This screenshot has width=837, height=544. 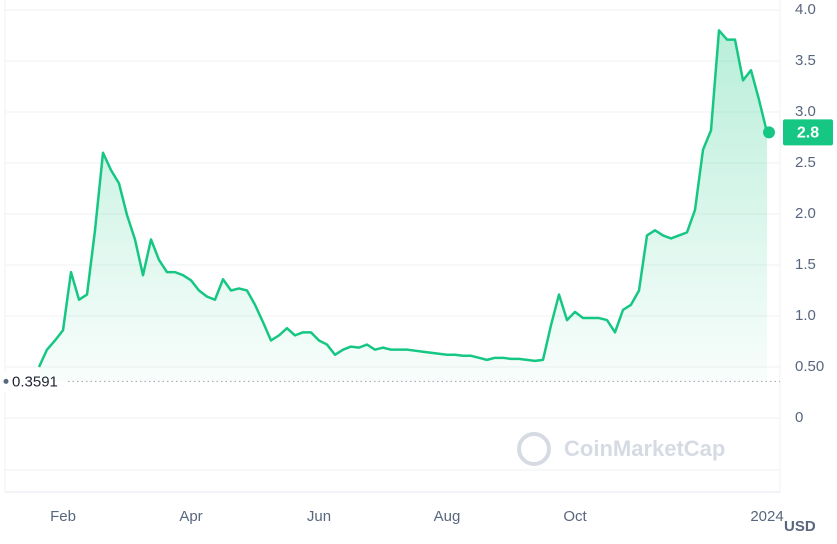 I want to click on watermark-logo, so click(x=534, y=449).